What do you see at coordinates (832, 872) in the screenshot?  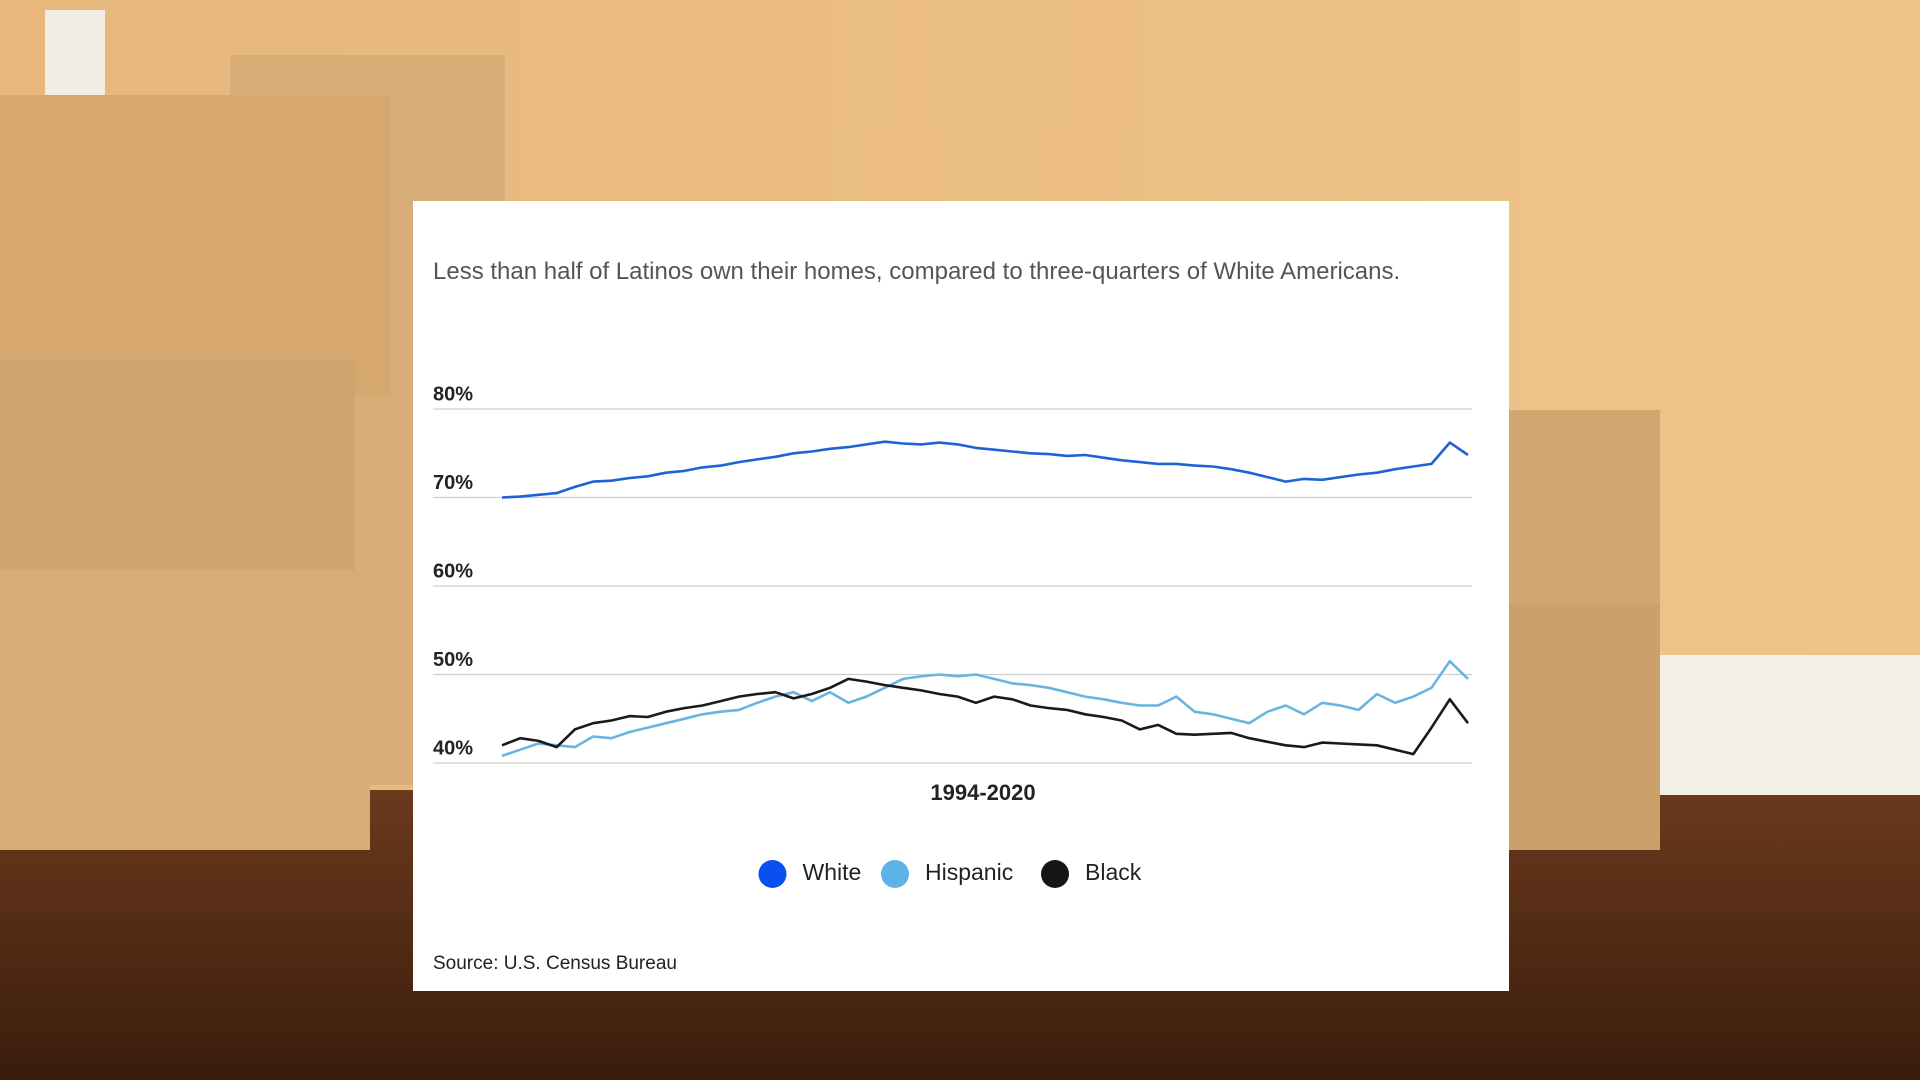 I see `legend-label: White` at bounding box center [832, 872].